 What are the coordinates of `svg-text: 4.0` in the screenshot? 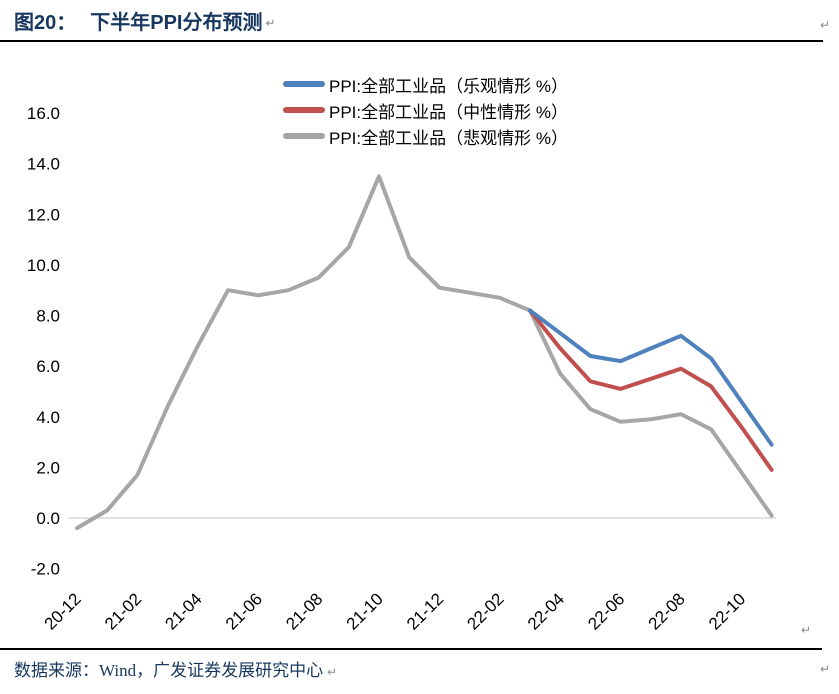 It's located at (48, 417).